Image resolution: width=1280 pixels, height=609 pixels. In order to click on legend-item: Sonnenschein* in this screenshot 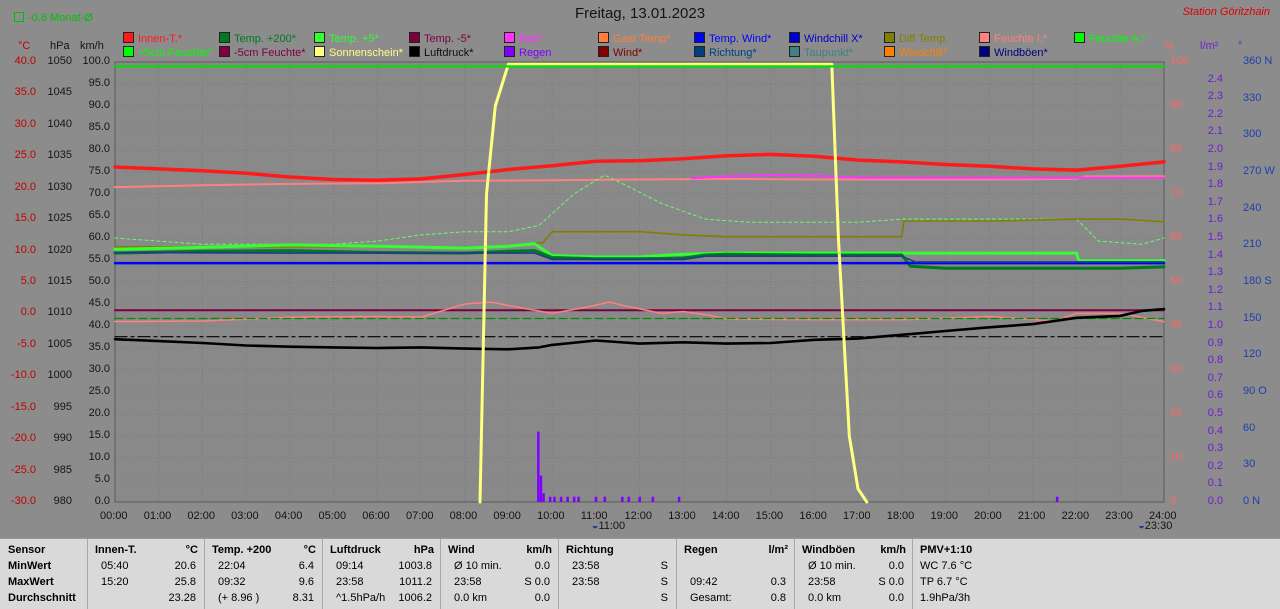, I will do `click(358, 52)`.